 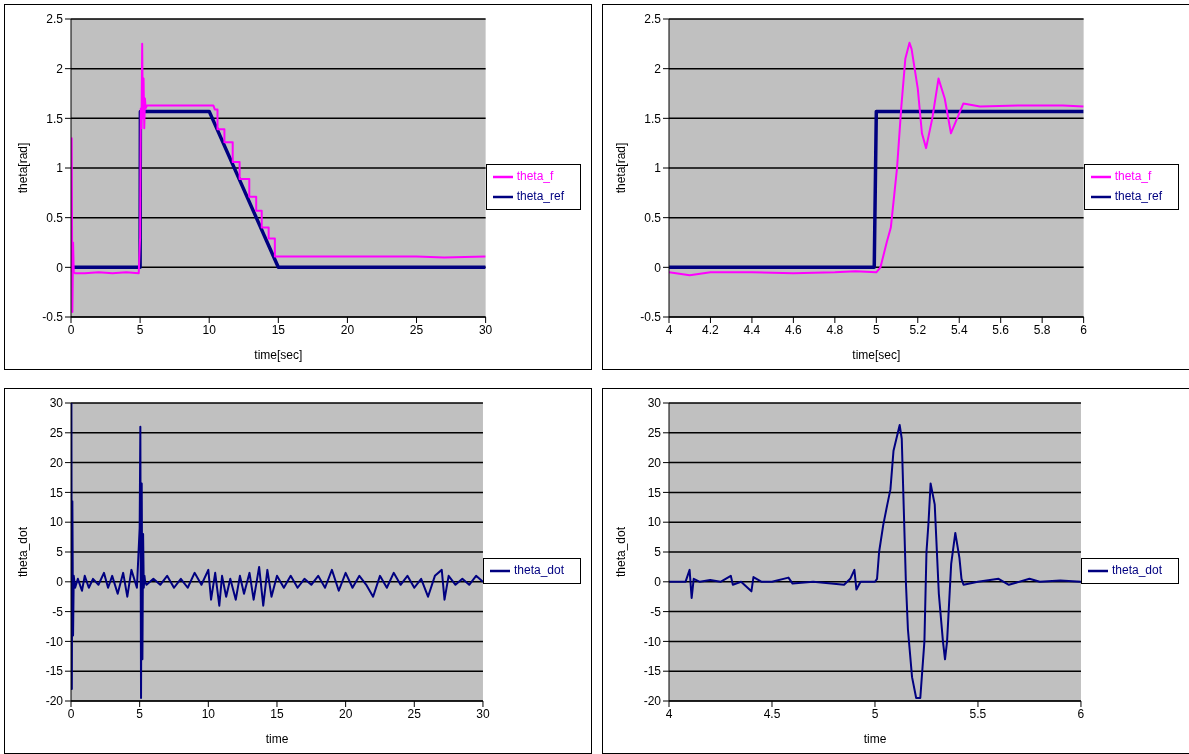 I want to click on x-tick-label: 4.4, so click(x=752, y=329).